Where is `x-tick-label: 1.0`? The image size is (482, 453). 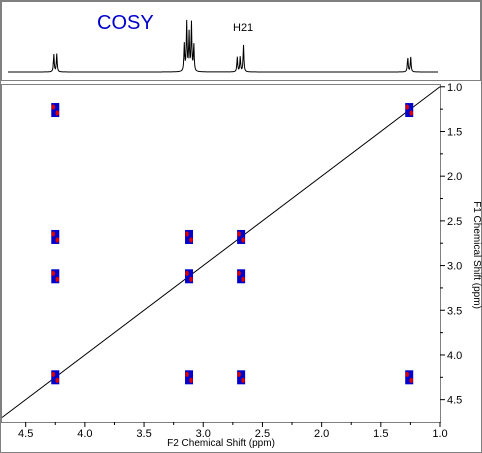 x-tick-label: 1.0 is located at coordinates (439, 434).